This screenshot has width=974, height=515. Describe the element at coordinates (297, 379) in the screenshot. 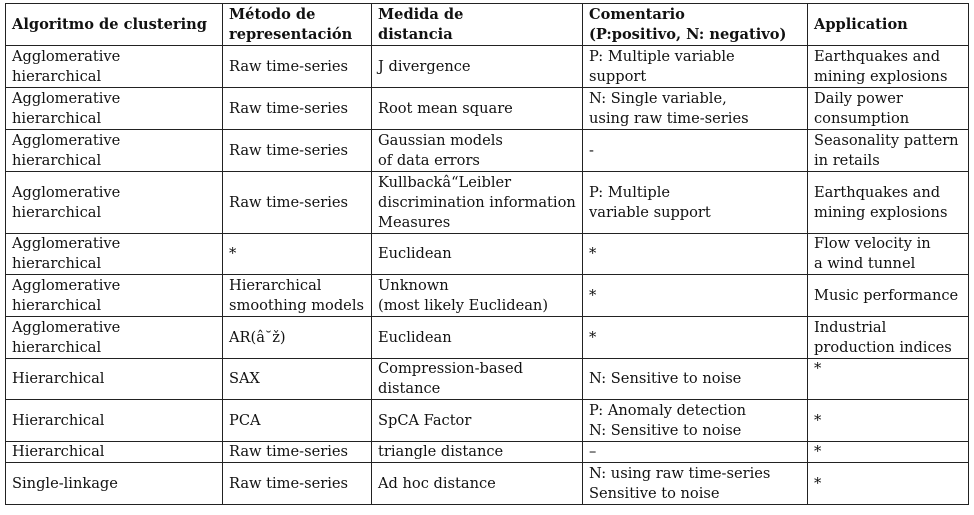

I see `cell-representation: SAX` at that location.